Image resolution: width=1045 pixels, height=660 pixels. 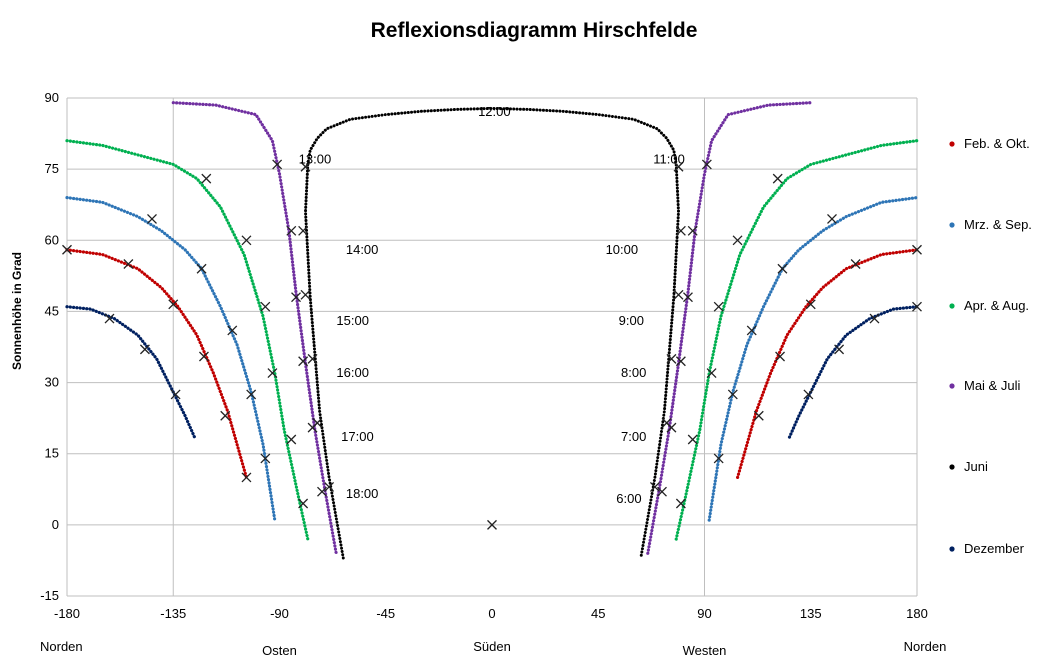 What do you see at coordinates (494, 111) in the screenshot?
I see `hour-label-0: 12:00` at bounding box center [494, 111].